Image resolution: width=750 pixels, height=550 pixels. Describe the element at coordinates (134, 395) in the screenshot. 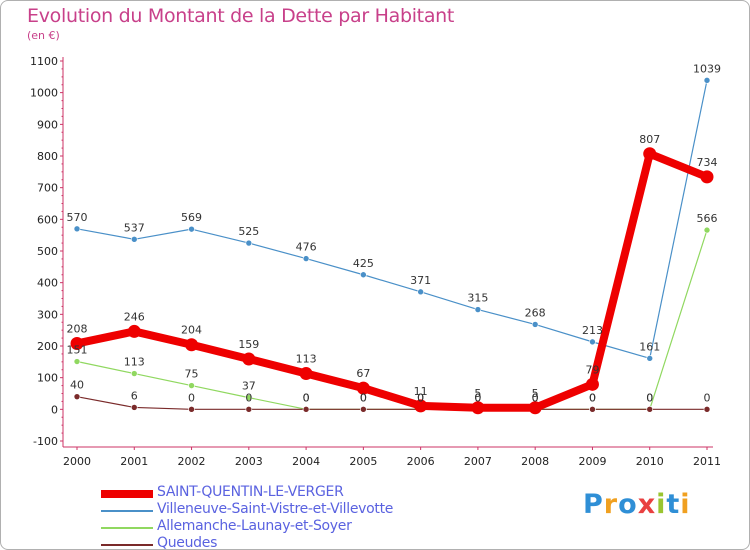

I see `data-label: 6` at that location.